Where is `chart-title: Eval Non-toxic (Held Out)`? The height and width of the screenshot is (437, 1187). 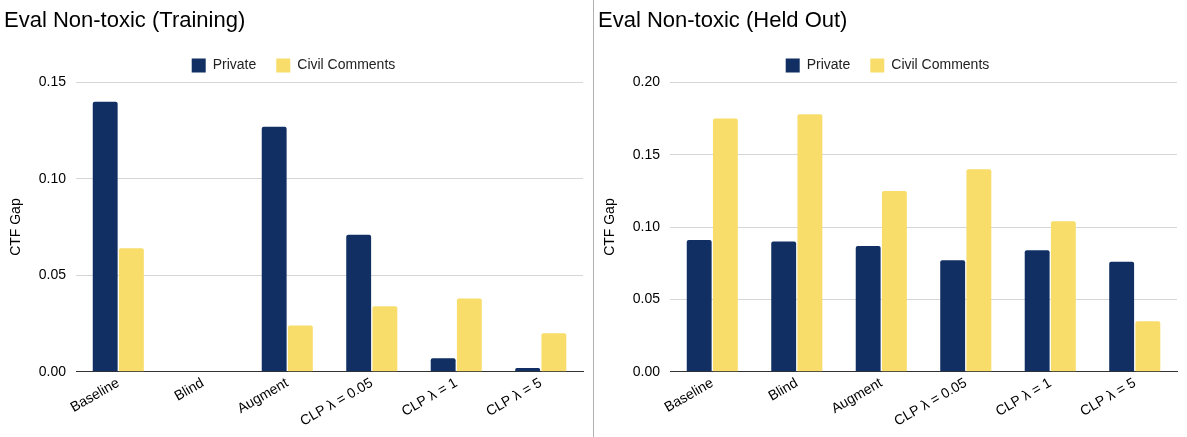
chart-title: Eval Non-toxic (Held Out) is located at coordinates (723, 20).